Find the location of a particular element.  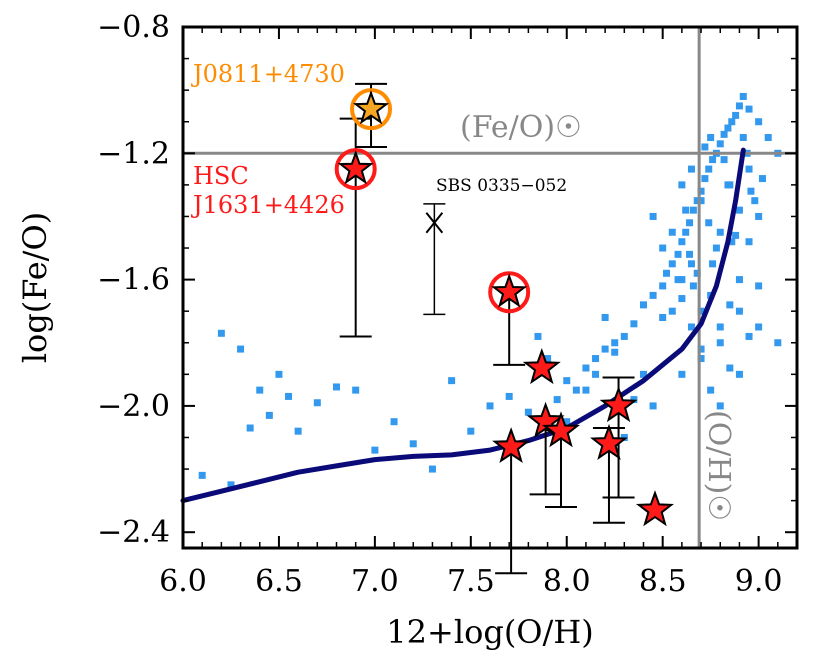

solar-o-h-label: (O/H)☉ is located at coordinates (718, 465).